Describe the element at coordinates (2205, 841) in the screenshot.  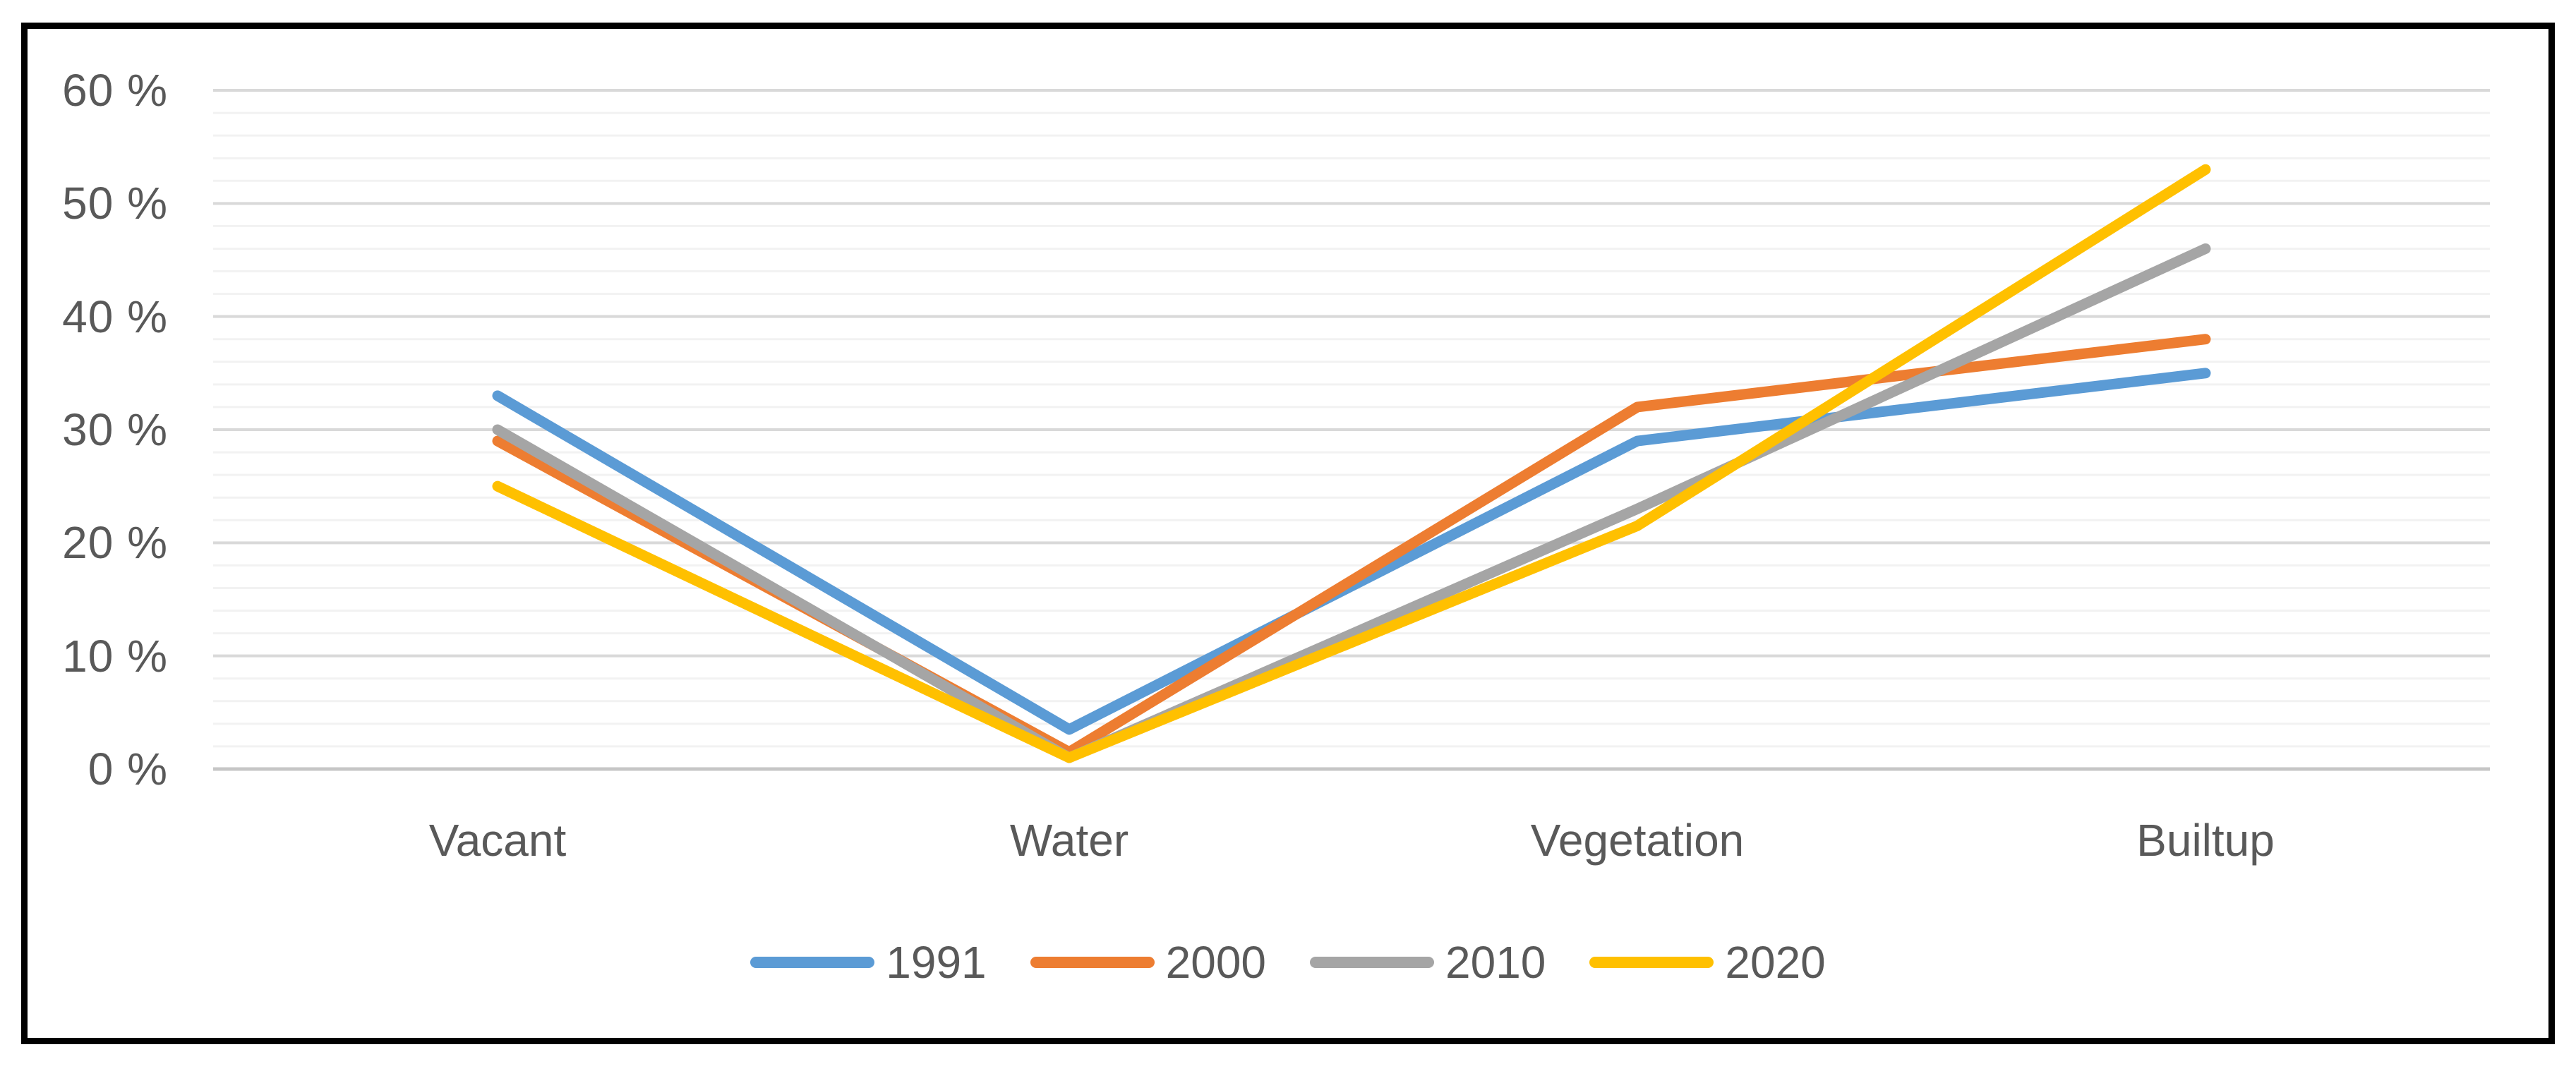
I see `x-axis-category-label: Builtup` at that location.